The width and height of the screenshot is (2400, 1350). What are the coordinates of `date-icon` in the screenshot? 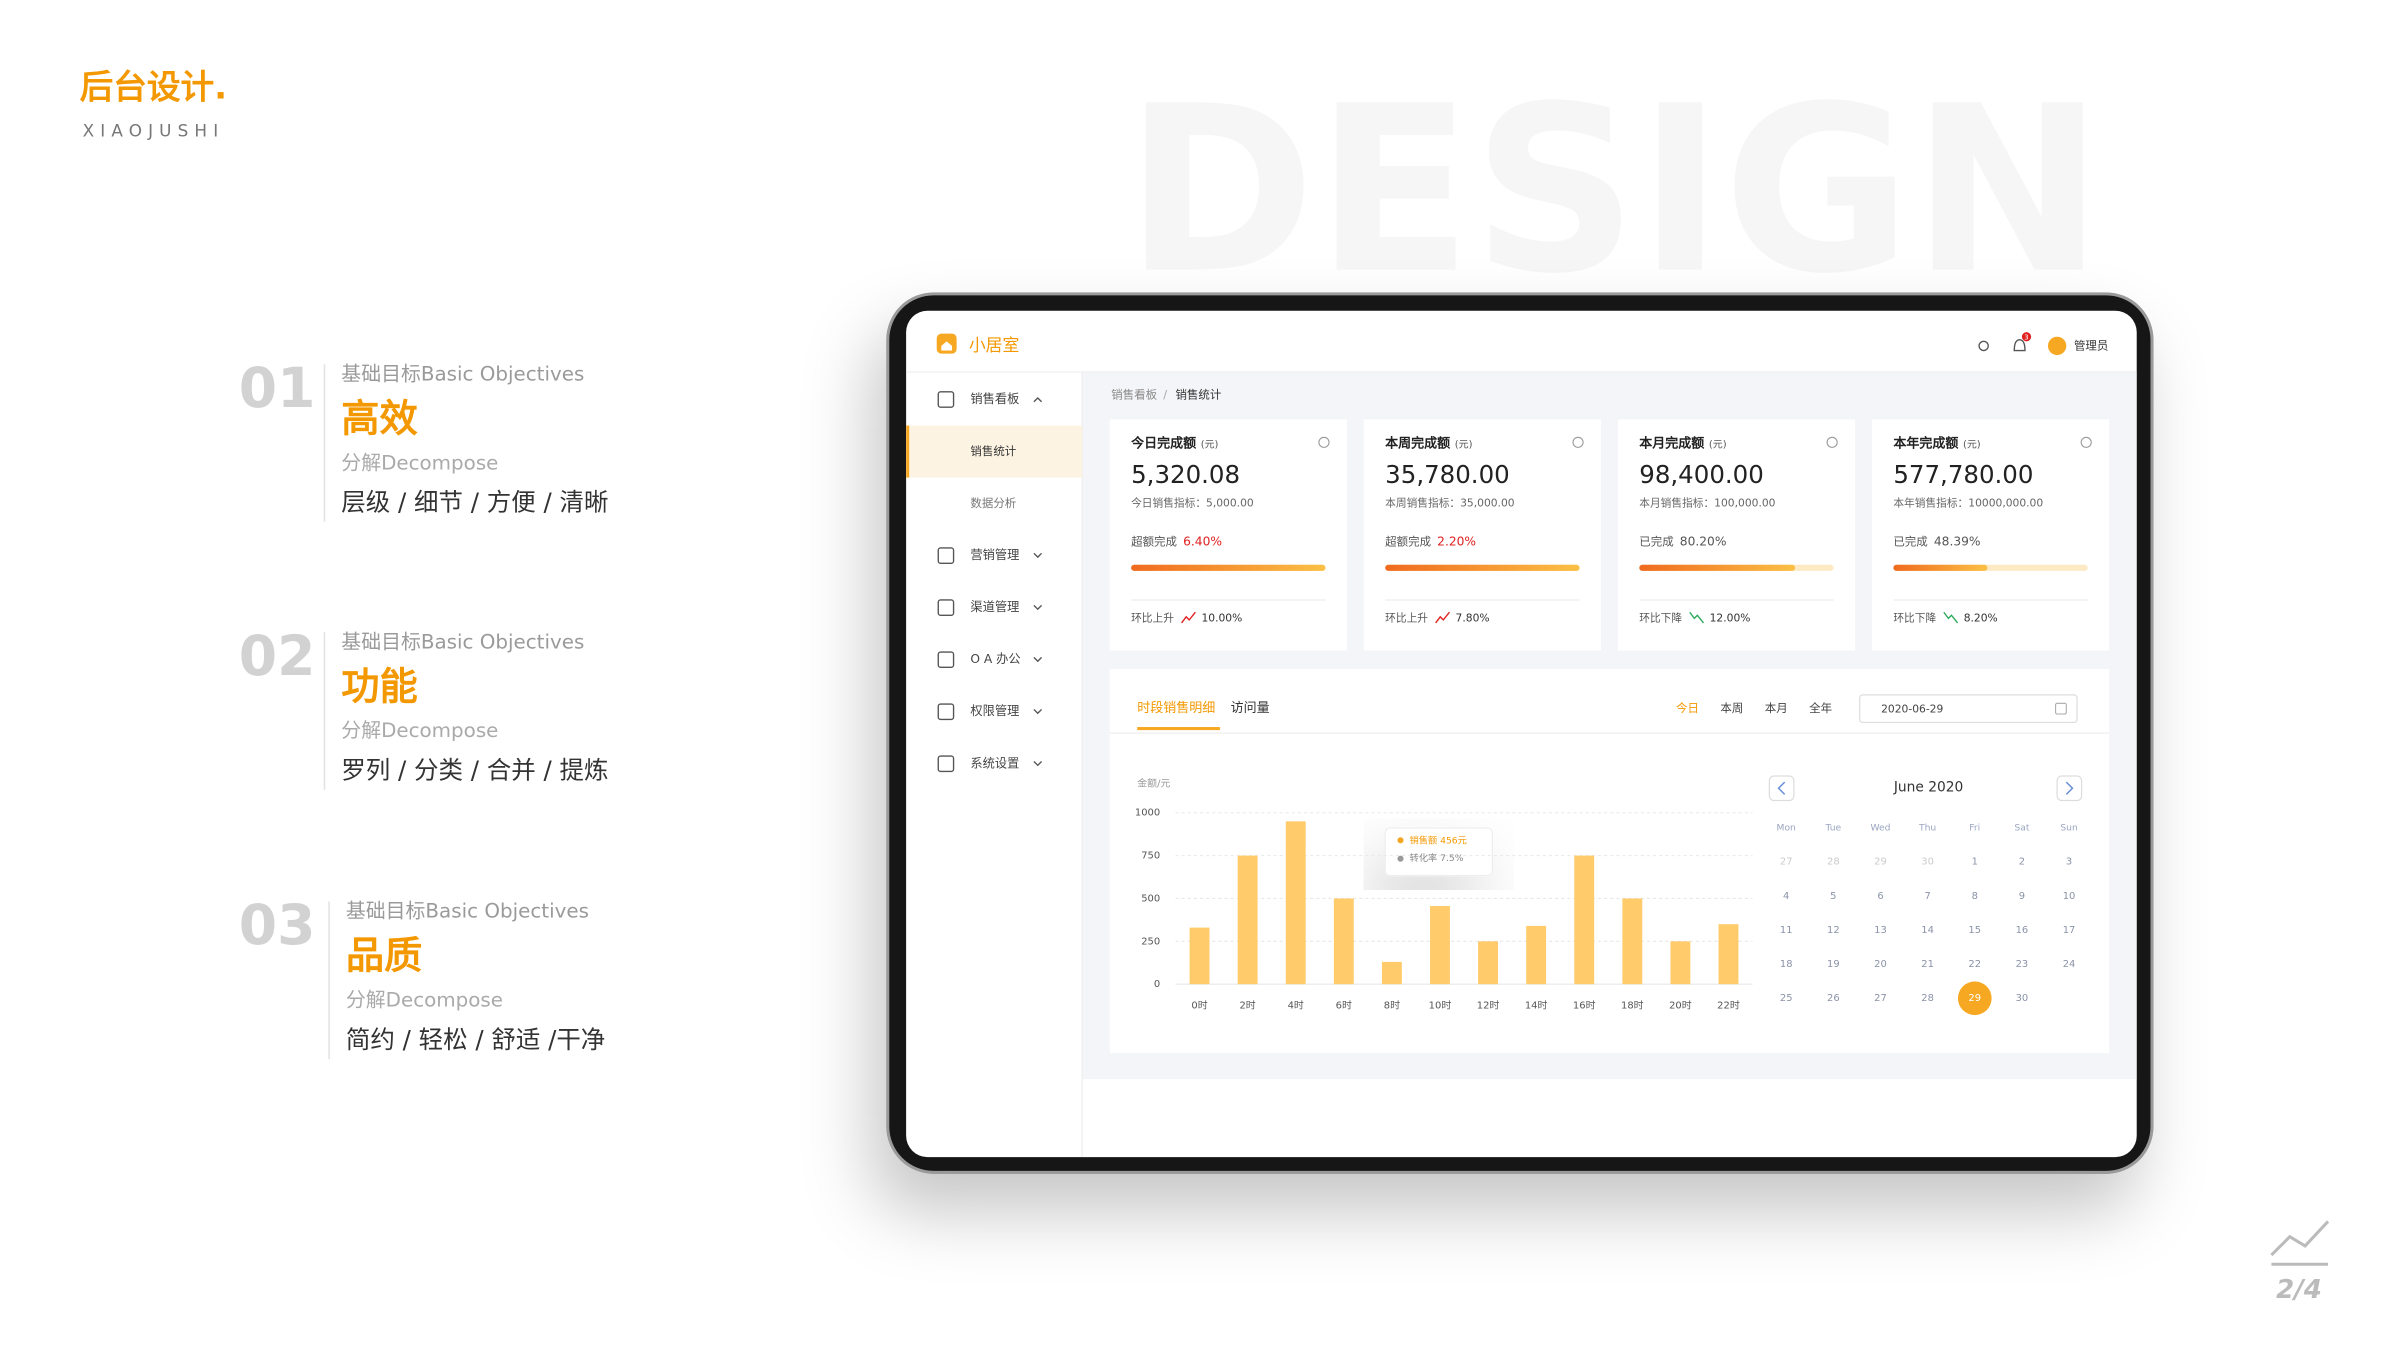 It's located at (2061, 708).